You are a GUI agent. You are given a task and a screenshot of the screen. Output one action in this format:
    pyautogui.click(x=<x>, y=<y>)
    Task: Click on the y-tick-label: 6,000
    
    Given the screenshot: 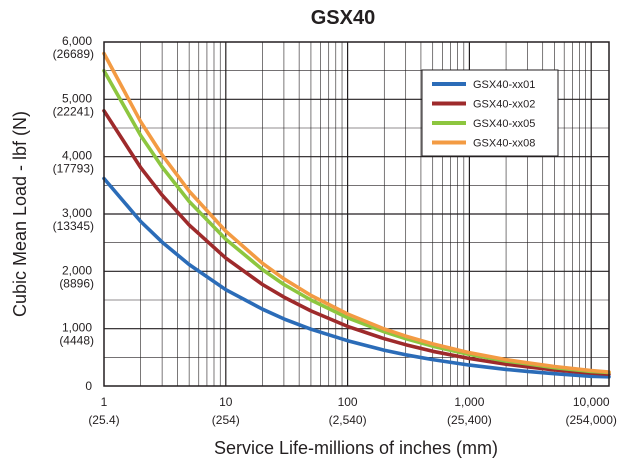 What is the action you would take?
    pyautogui.click(x=77, y=41)
    